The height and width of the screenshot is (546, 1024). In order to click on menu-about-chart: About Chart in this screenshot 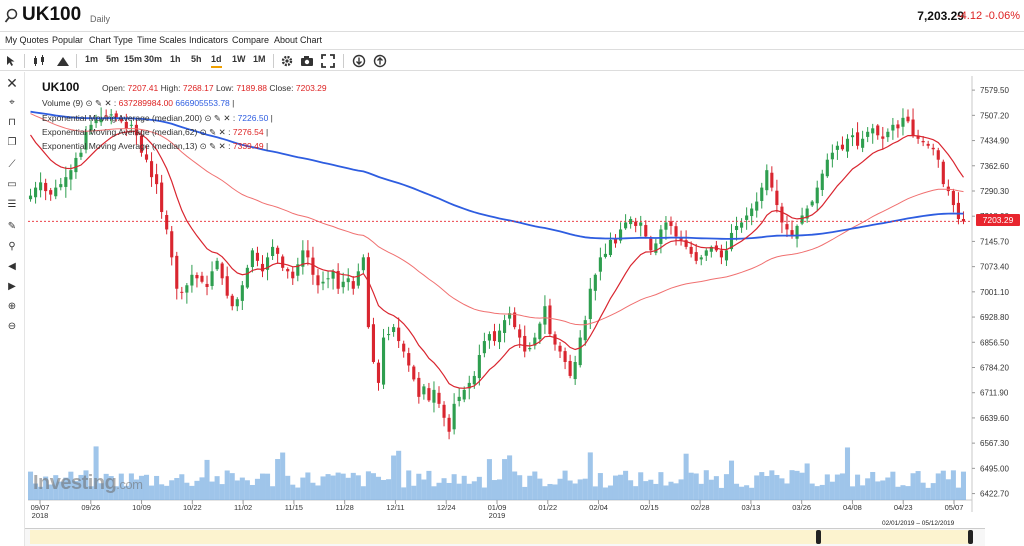, I will do `click(298, 40)`.